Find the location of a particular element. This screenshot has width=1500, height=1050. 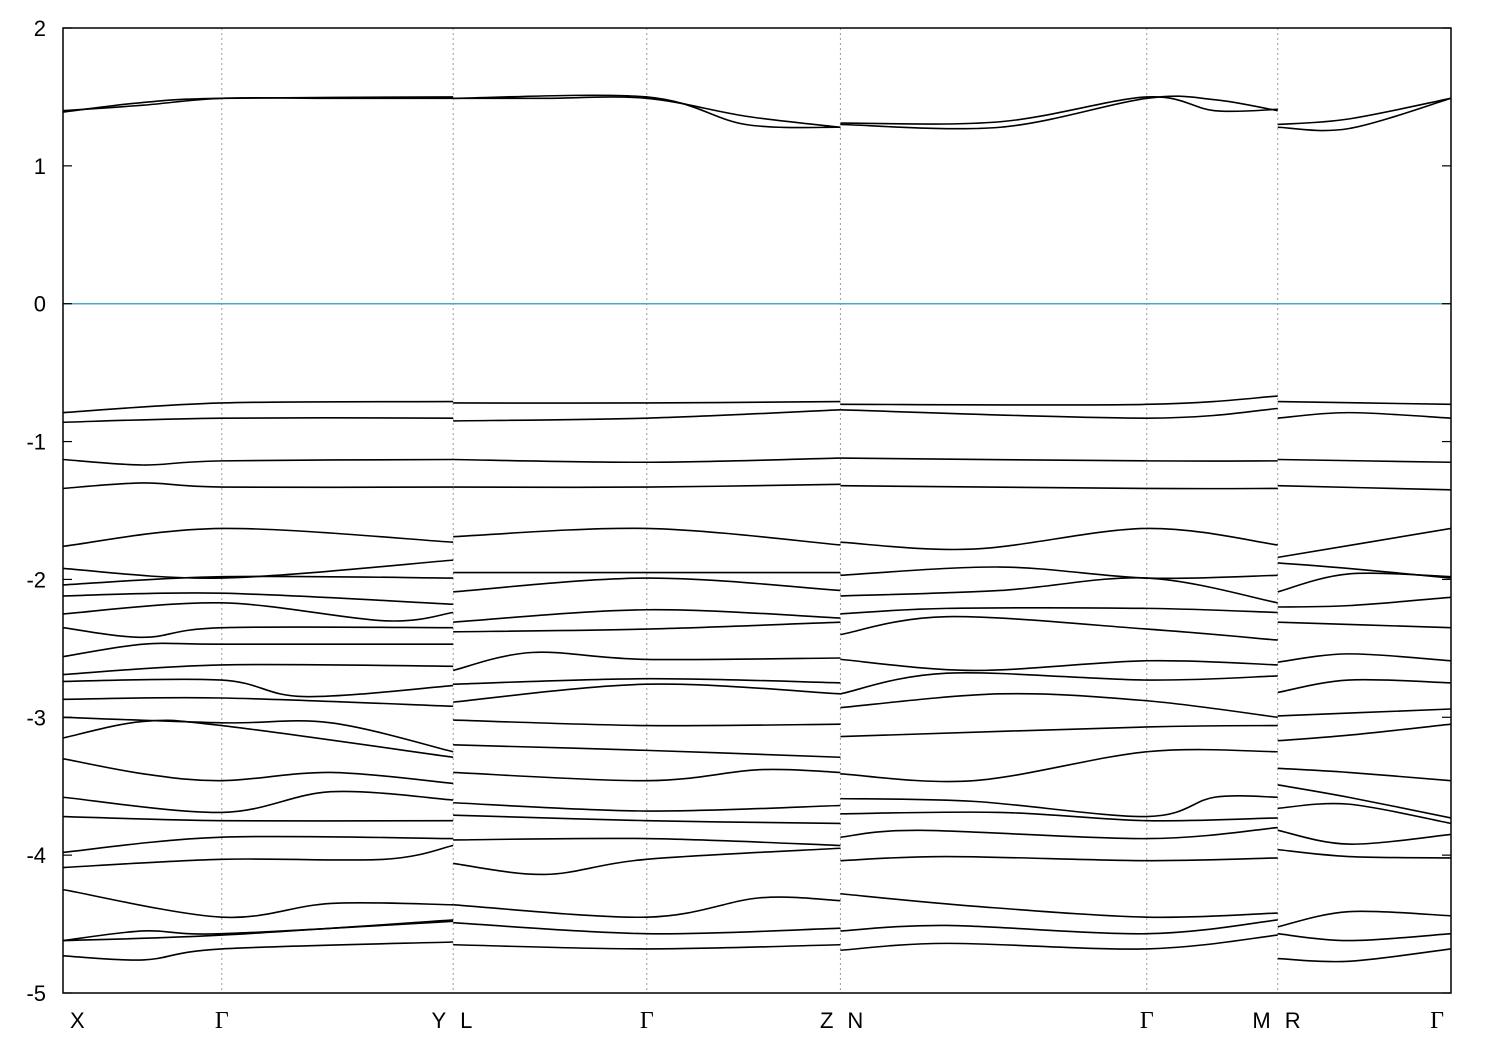

kpoint-label: N is located at coordinates (855, 1020).